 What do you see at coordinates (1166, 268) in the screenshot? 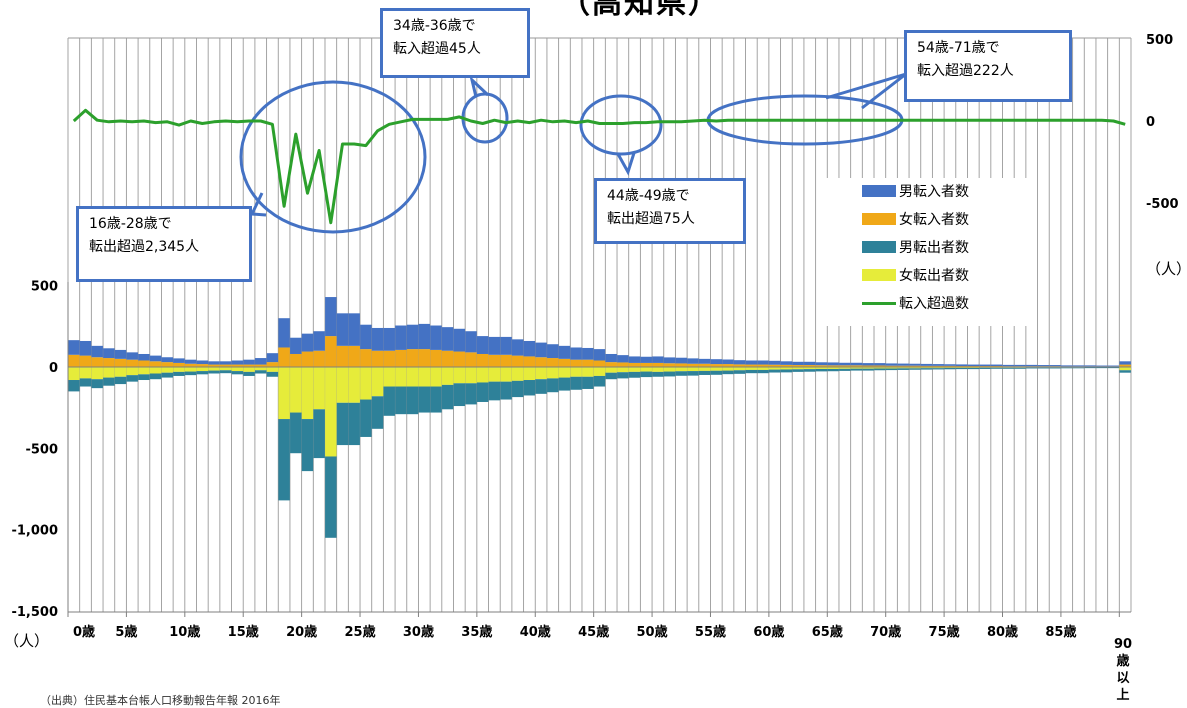
I see `right-axis-unit: （人）` at bounding box center [1166, 268].